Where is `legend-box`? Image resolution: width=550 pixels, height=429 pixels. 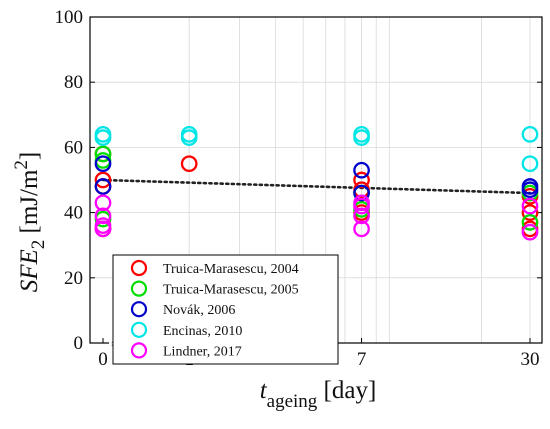 legend-box is located at coordinates (225, 309).